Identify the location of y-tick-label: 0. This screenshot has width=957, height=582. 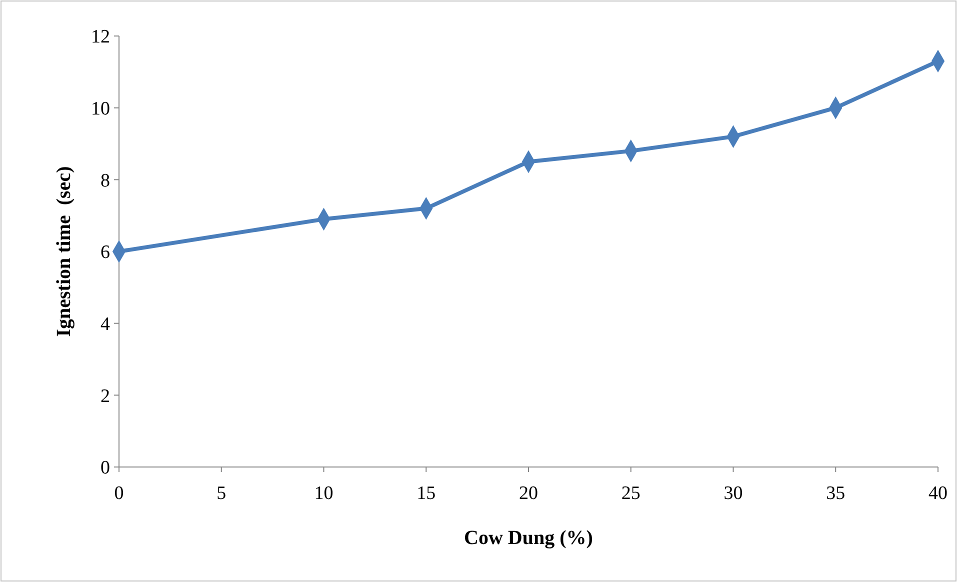
(105, 468).